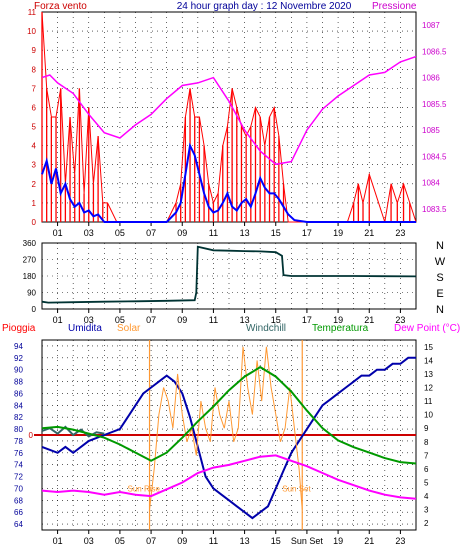 The height and width of the screenshot is (555, 466). Describe the element at coordinates (18, 417) in the screenshot. I see `humidity-y-tick-label: 82` at that location.